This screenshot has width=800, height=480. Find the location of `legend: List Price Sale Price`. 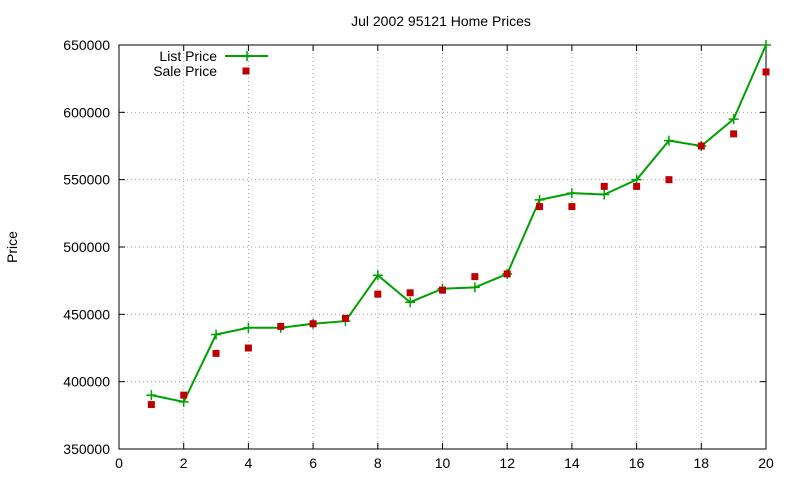

legend: List Price Sale Price is located at coordinates (210, 63).